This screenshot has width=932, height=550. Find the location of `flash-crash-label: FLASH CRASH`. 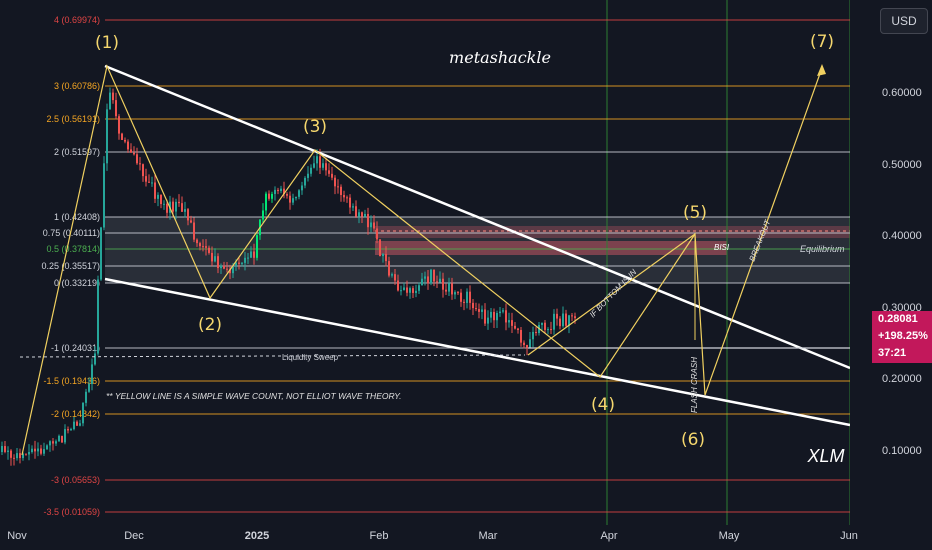

flash-crash-label: FLASH CRASH is located at coordinates (694, 385).